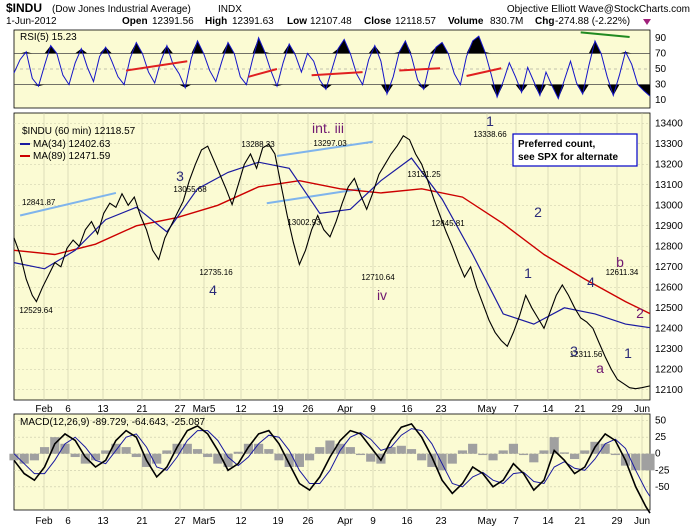  Describe the element at coordinates (568, 157) in the screenshot. I see `note-text: see SPX for alternate` at that location.